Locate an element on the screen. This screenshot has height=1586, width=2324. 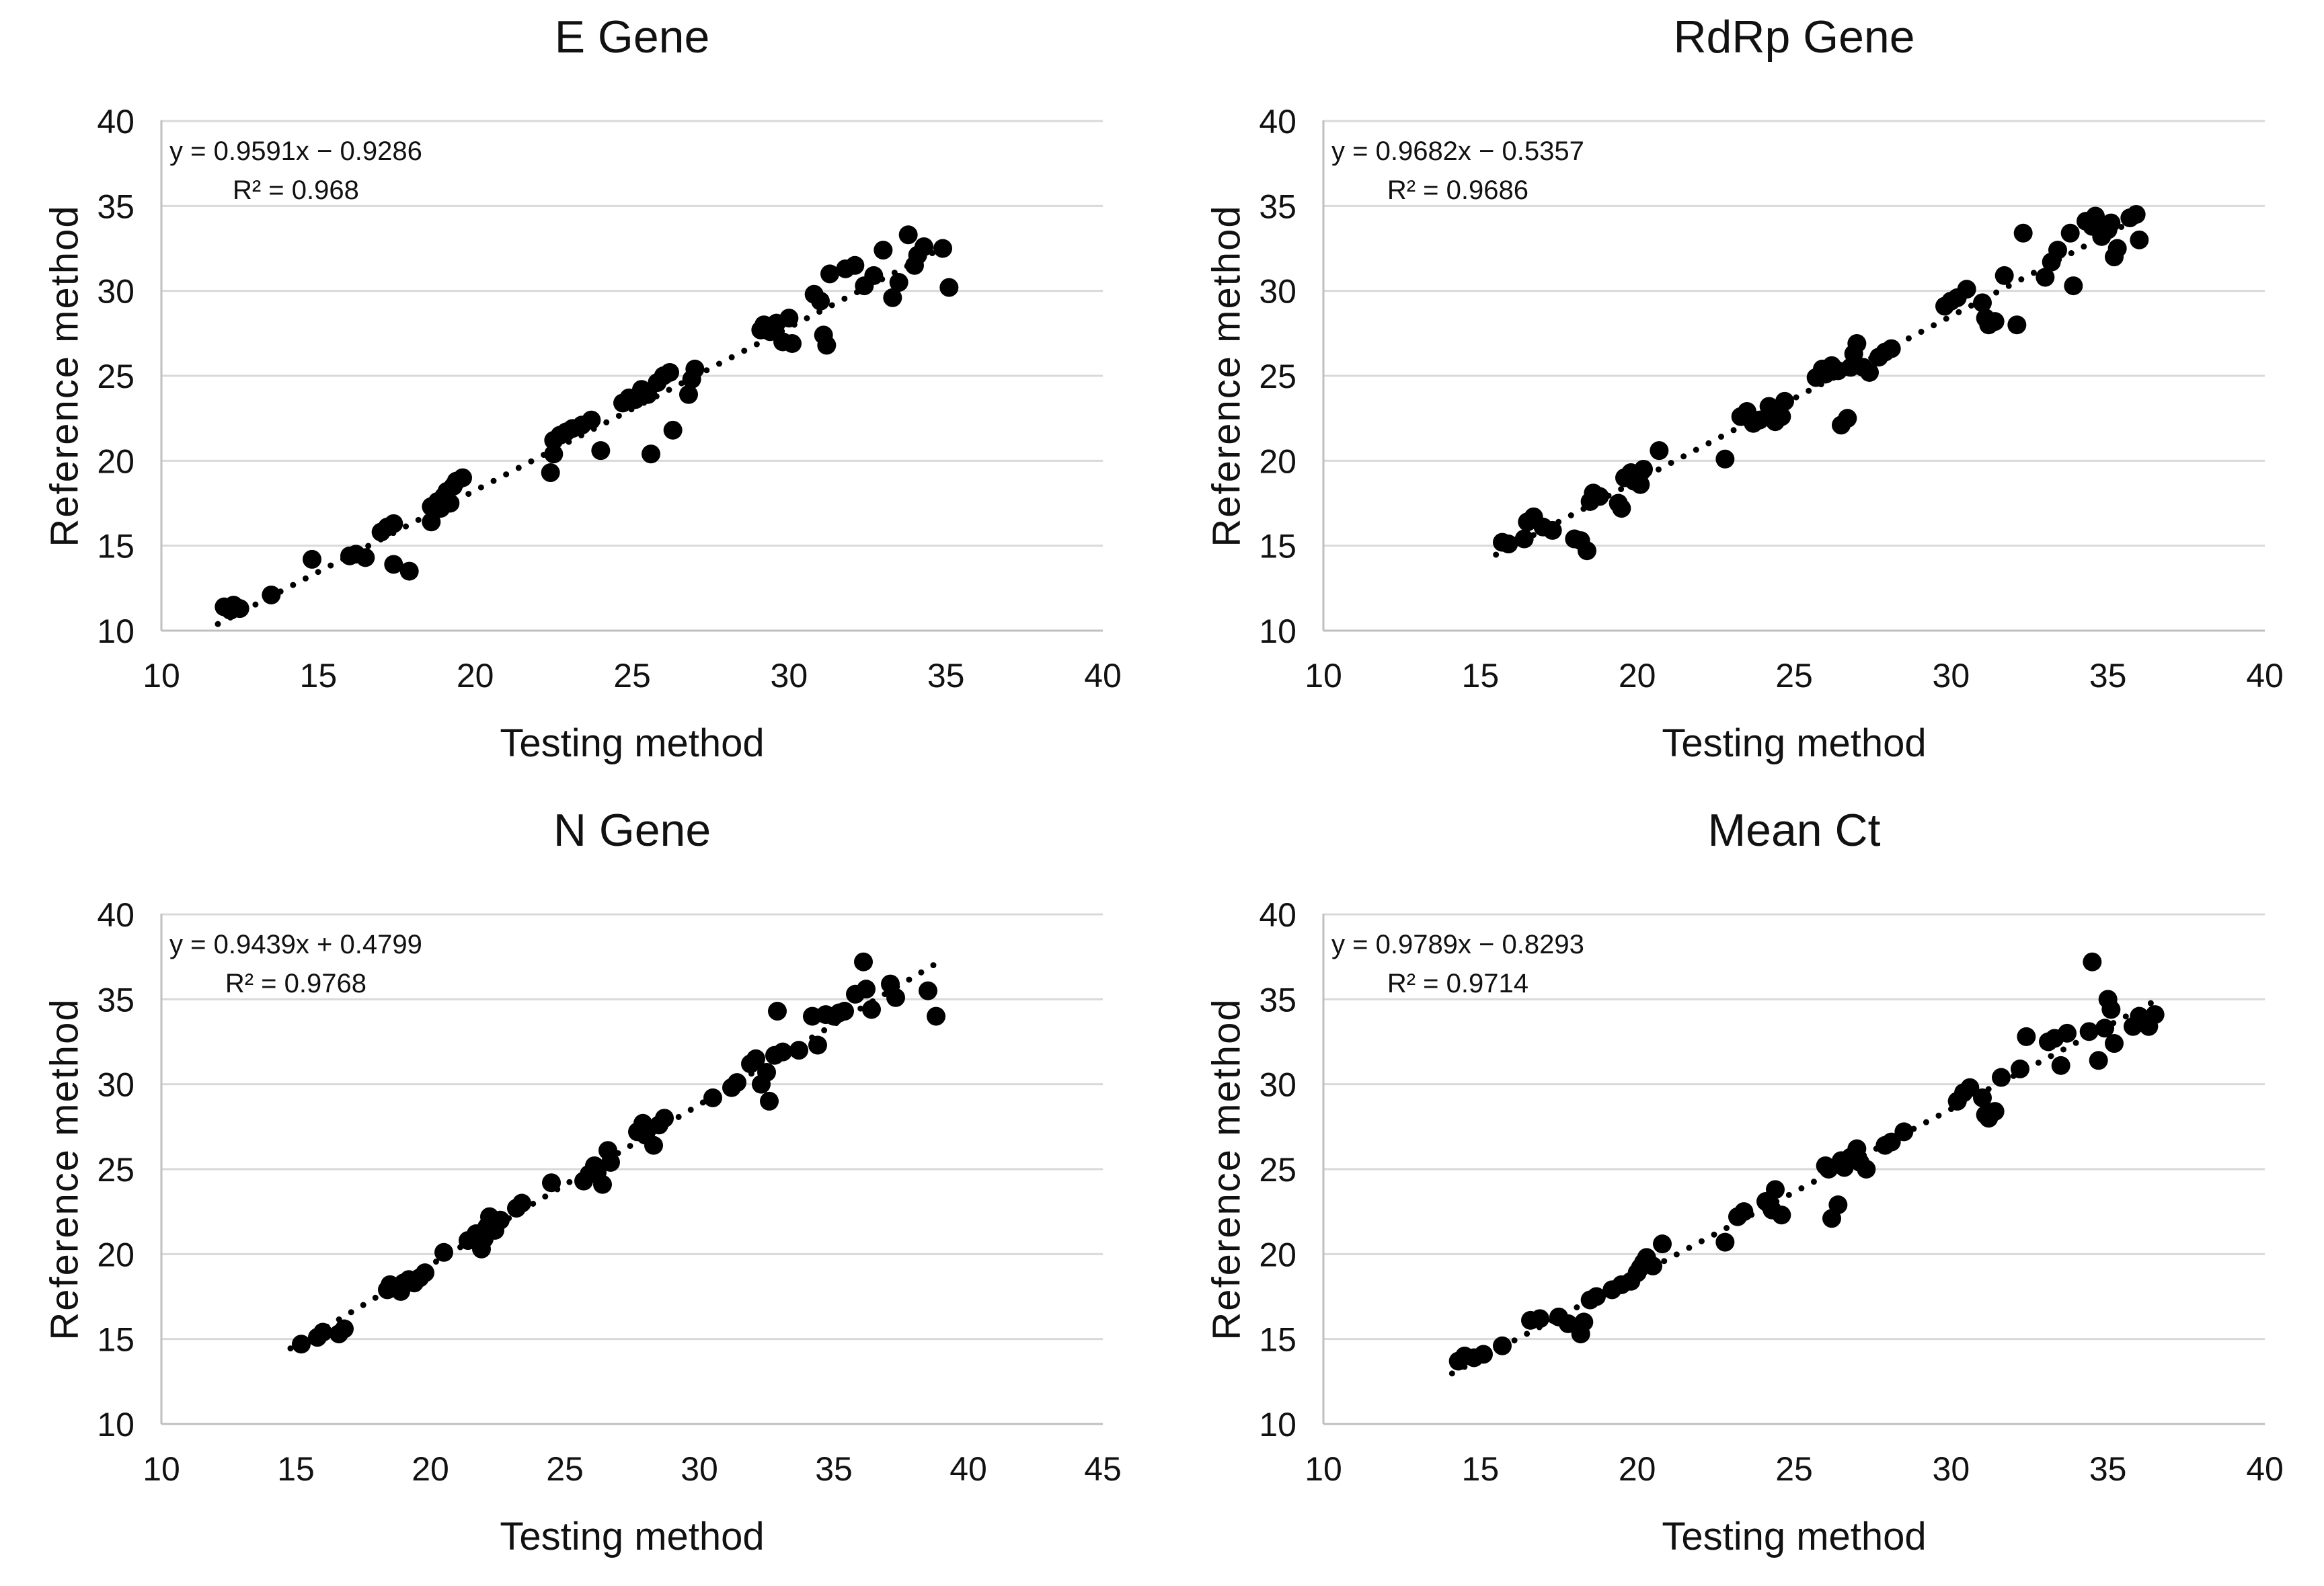
r-squared-line: R² = 0.9686 is located at coordinates (1457, 190).